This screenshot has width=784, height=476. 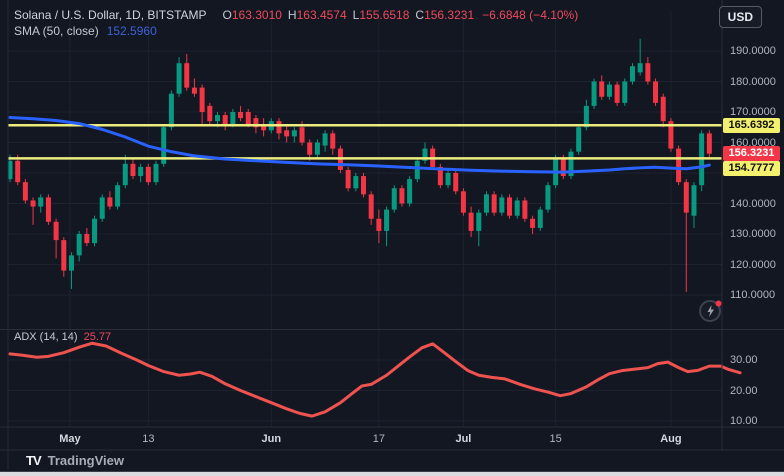 What do you see at coordinates (392, 473) in the screenshot?
I see `bottom-edge` at bounding box center [392, 473].